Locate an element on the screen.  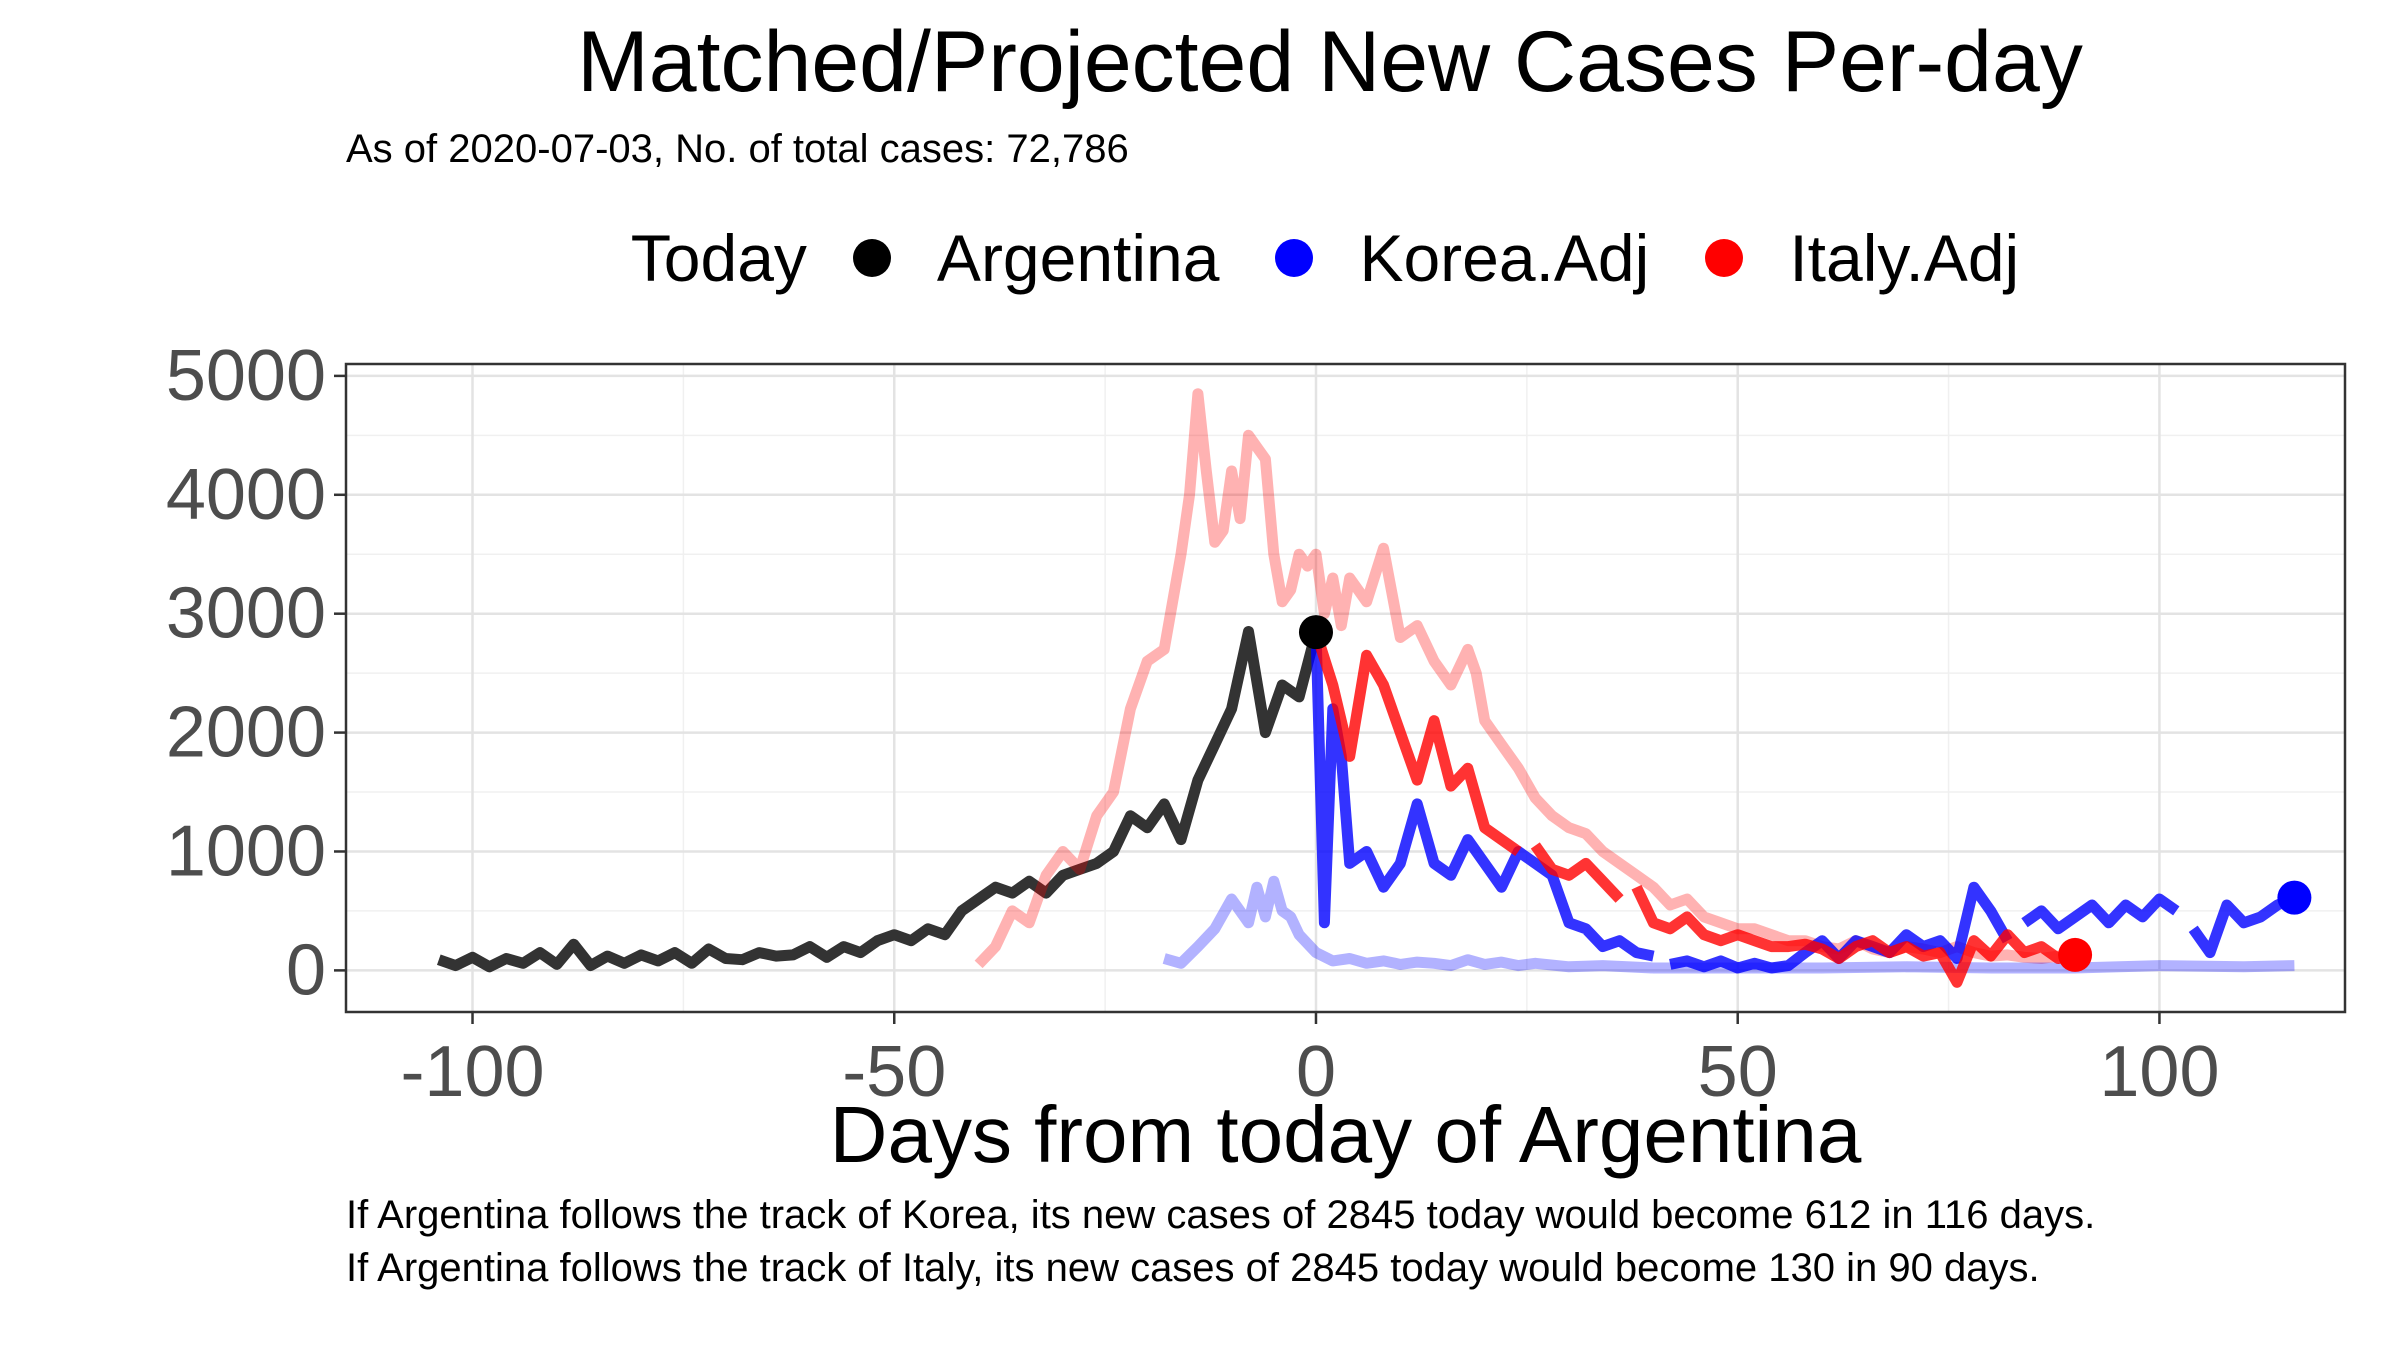
x-tick-label: 100 is located at coordinates (2159, 1072).